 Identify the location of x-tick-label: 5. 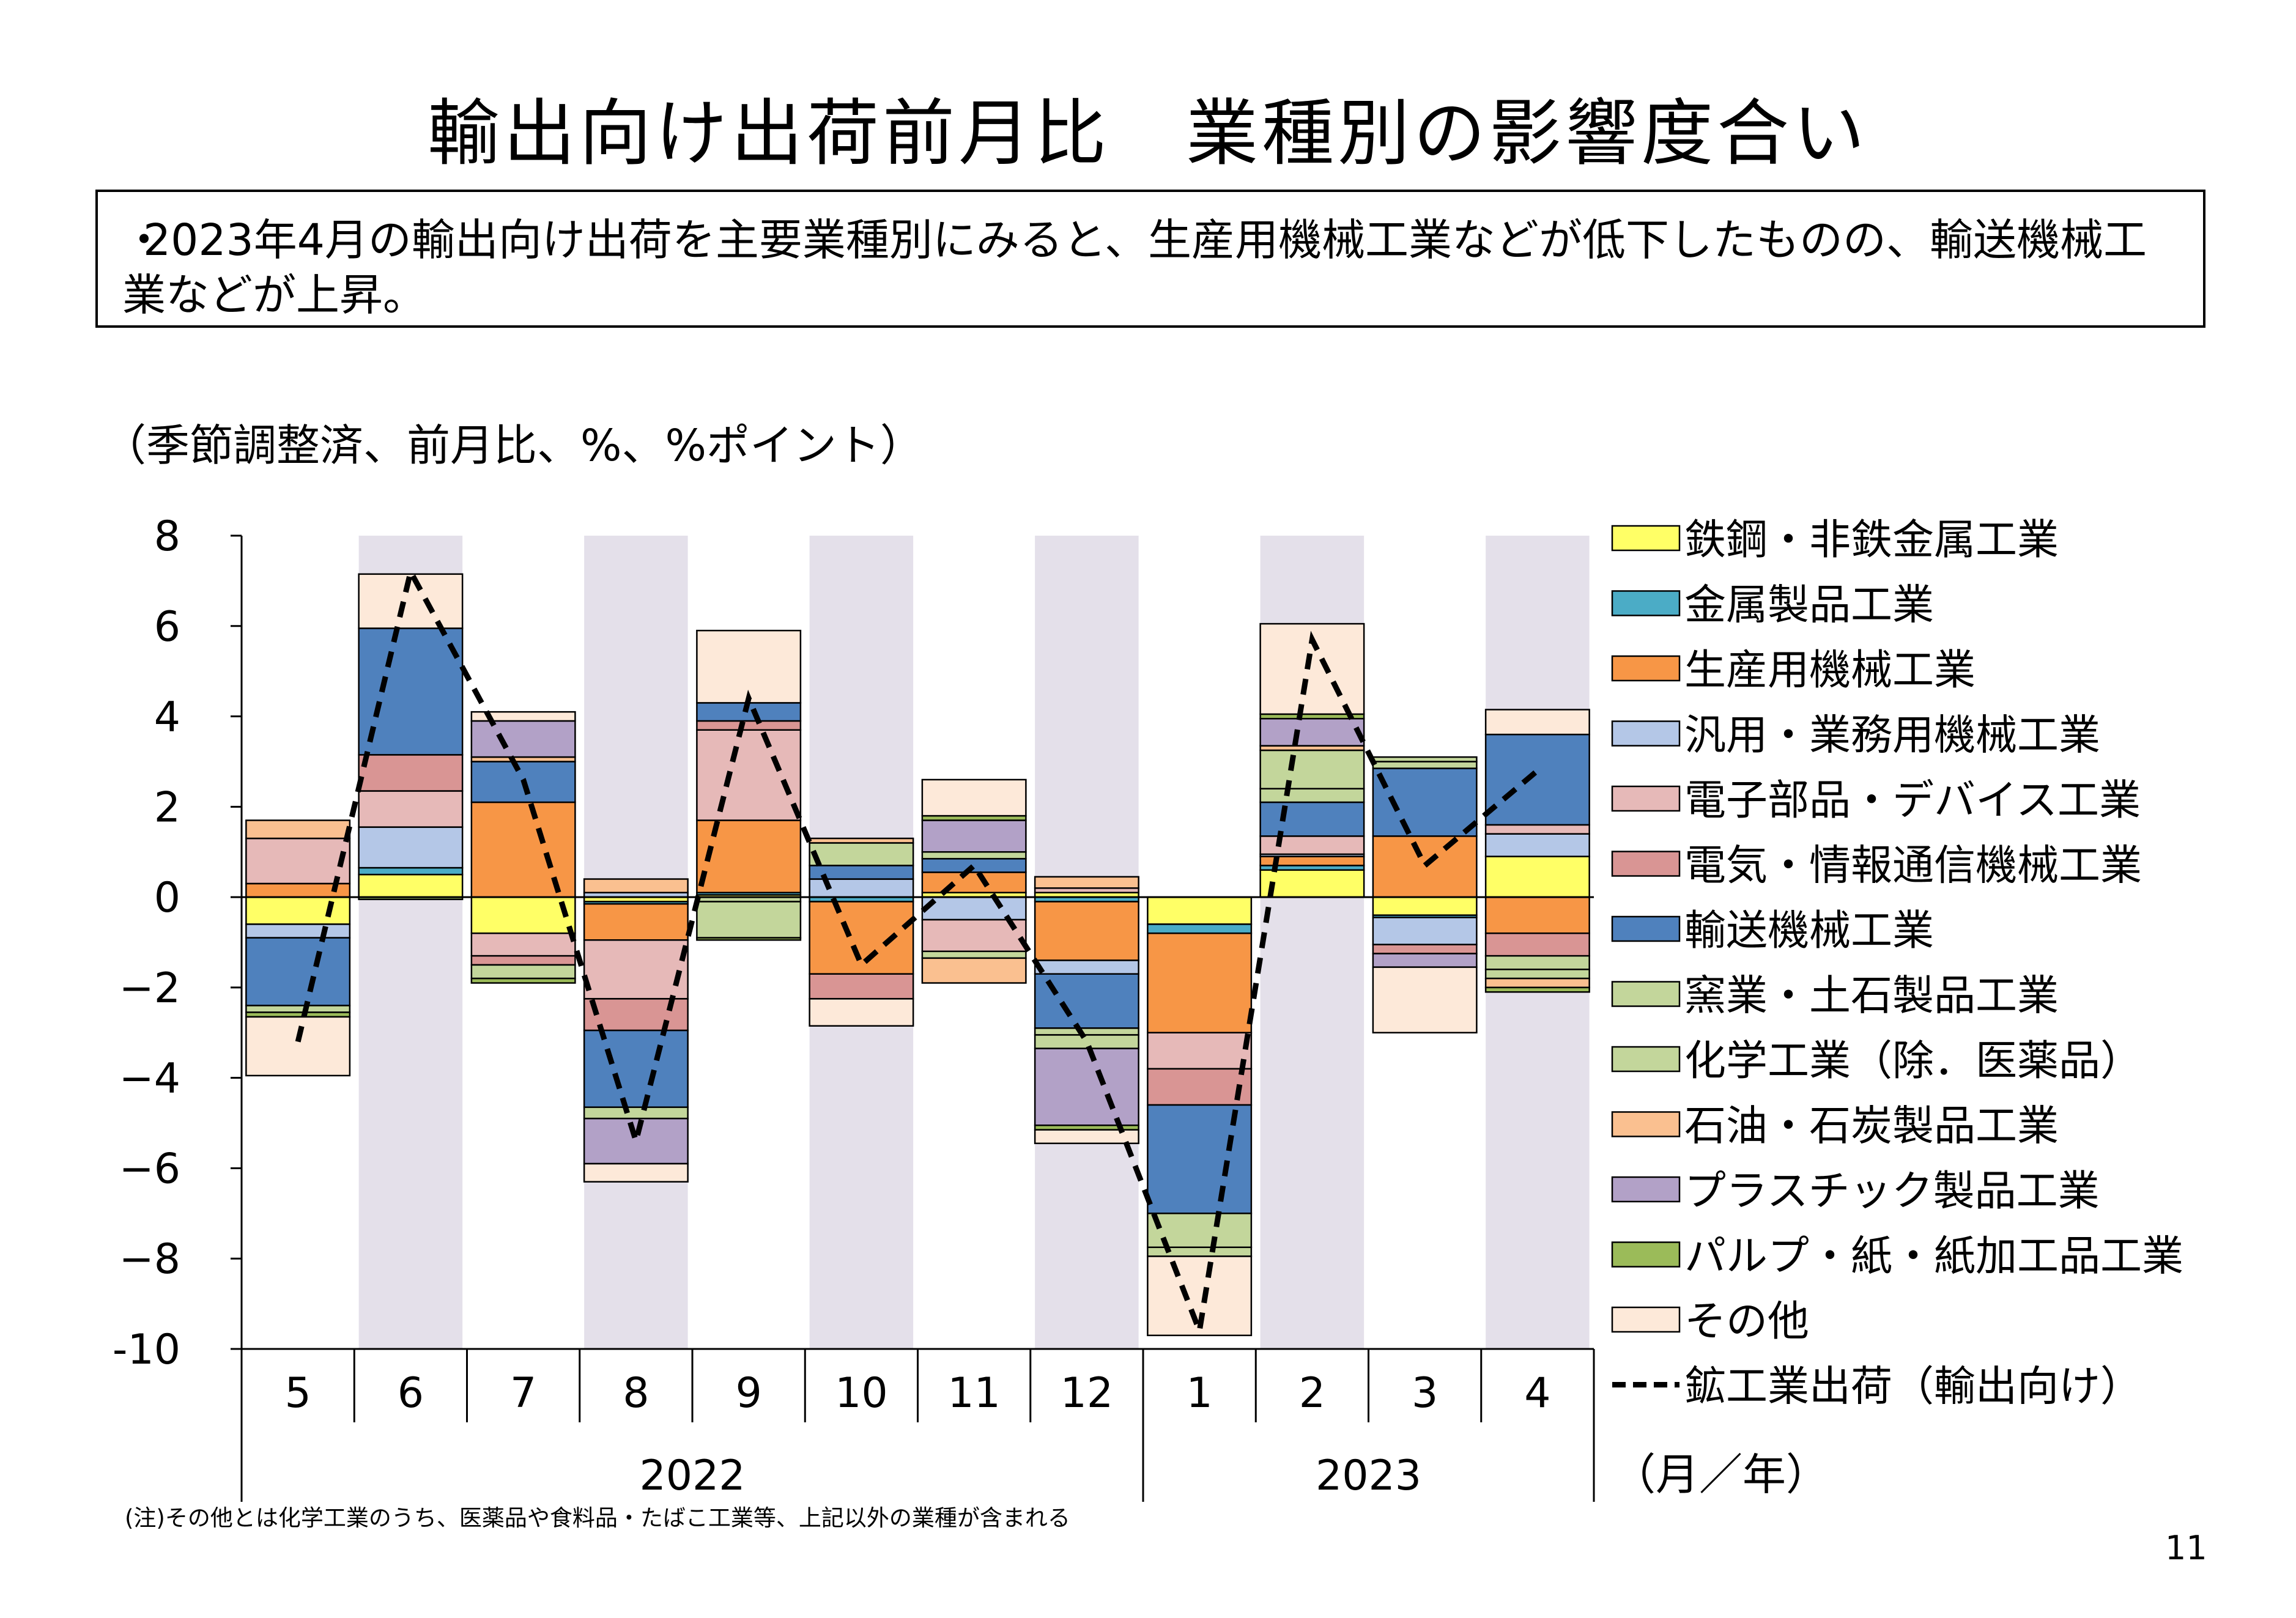
(297, 1393).